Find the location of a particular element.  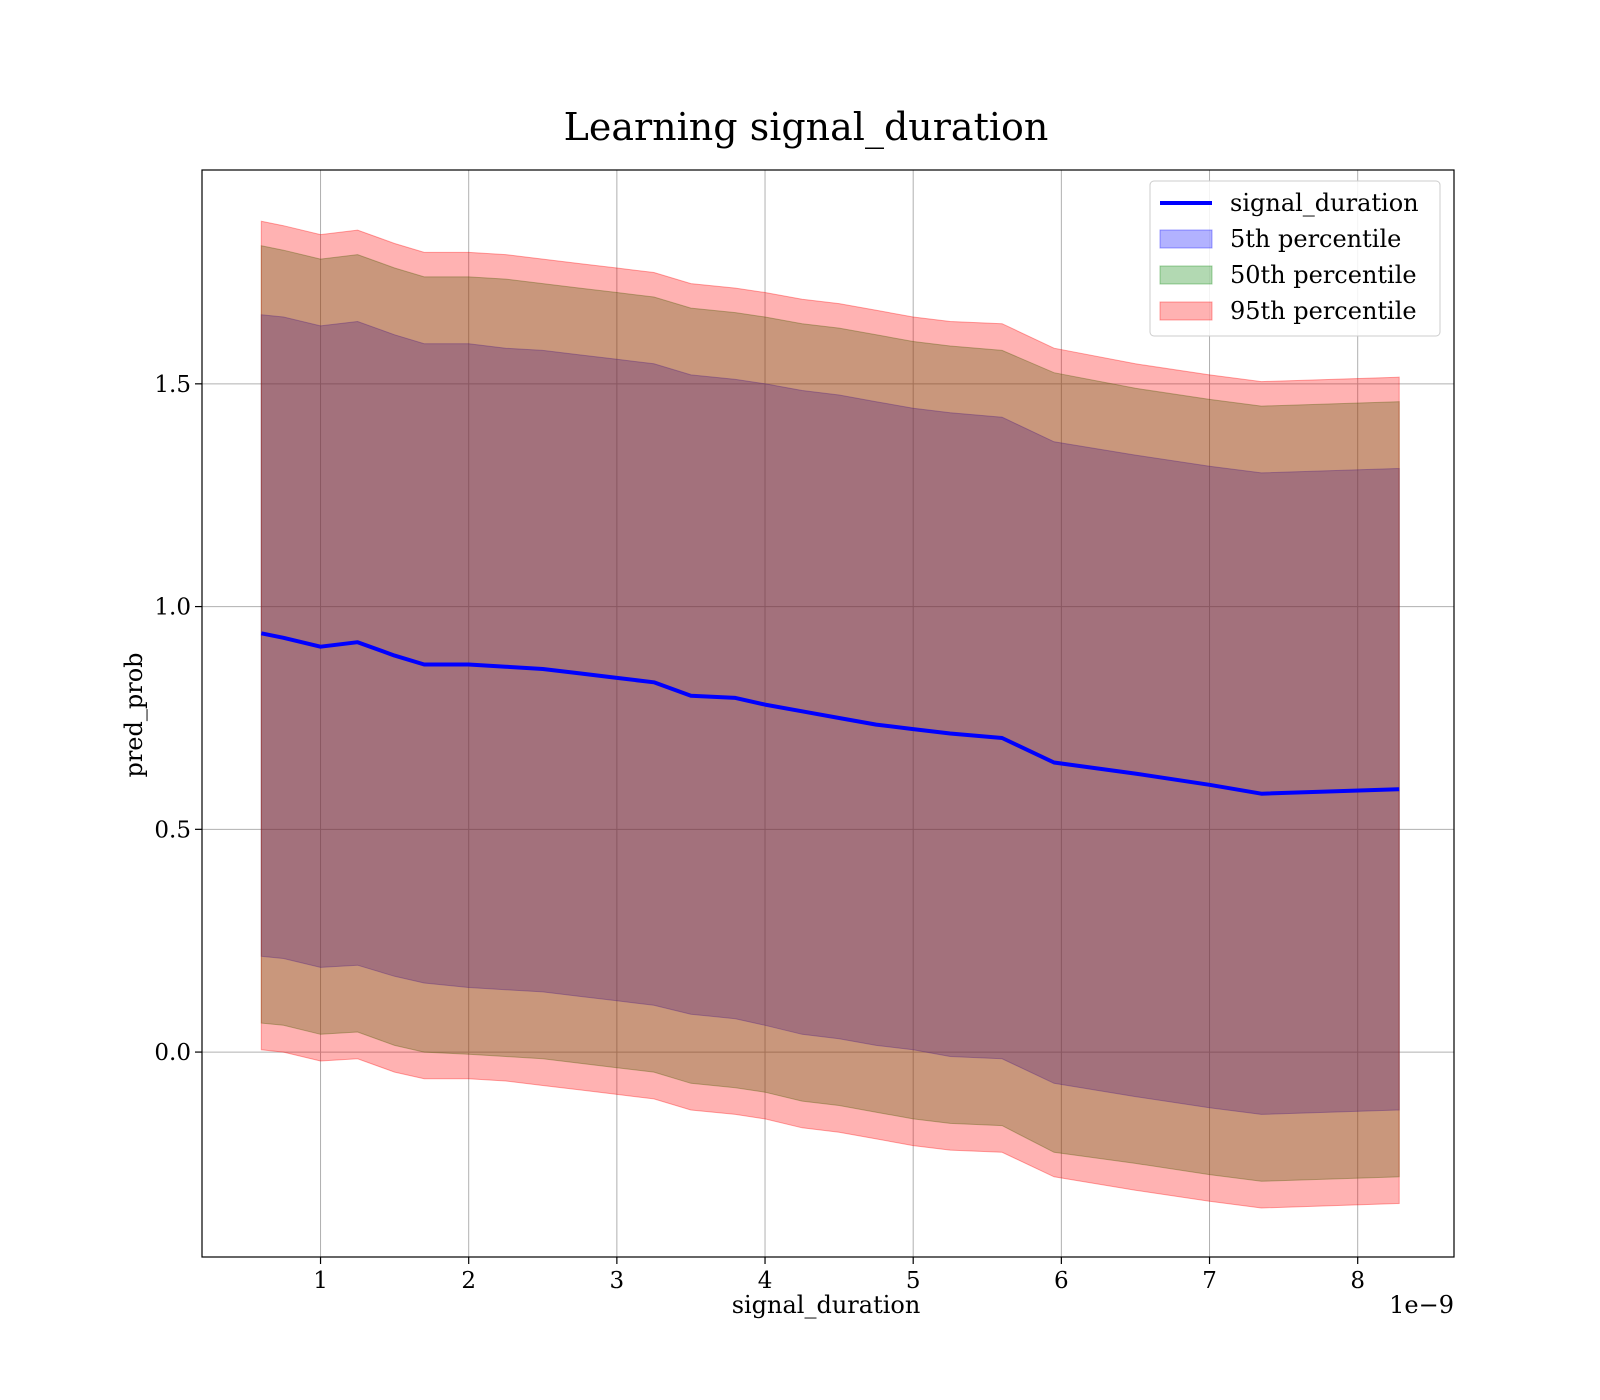

x-tick-label: 2 is located at coordinates (468, 1281).